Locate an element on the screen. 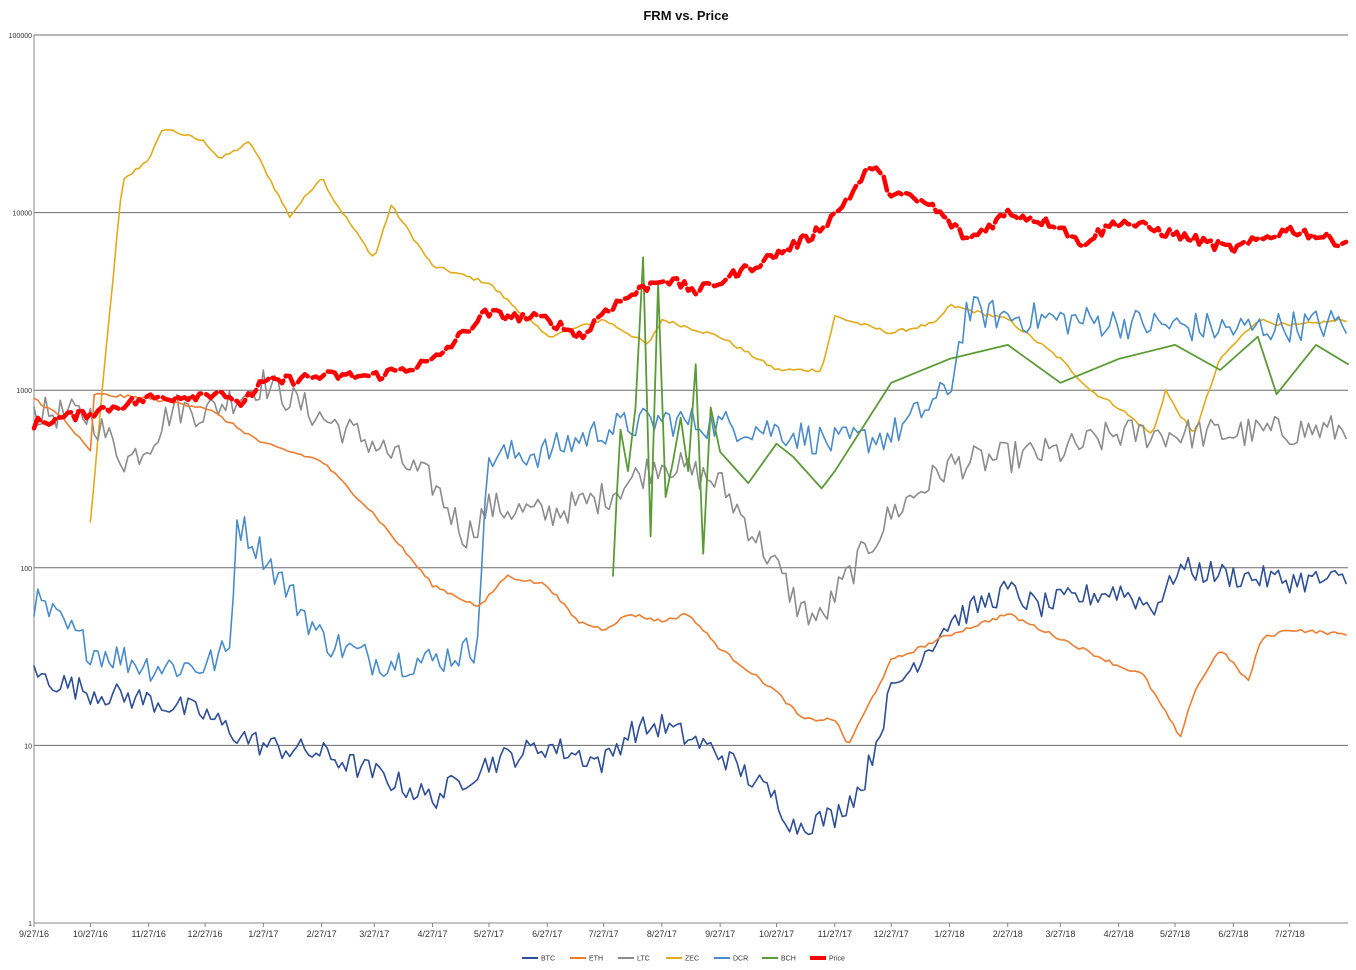 The width and height of the screenshot is (1356, 970). x-tick-label: 12/27/16 is located at coordinates (205, 934).